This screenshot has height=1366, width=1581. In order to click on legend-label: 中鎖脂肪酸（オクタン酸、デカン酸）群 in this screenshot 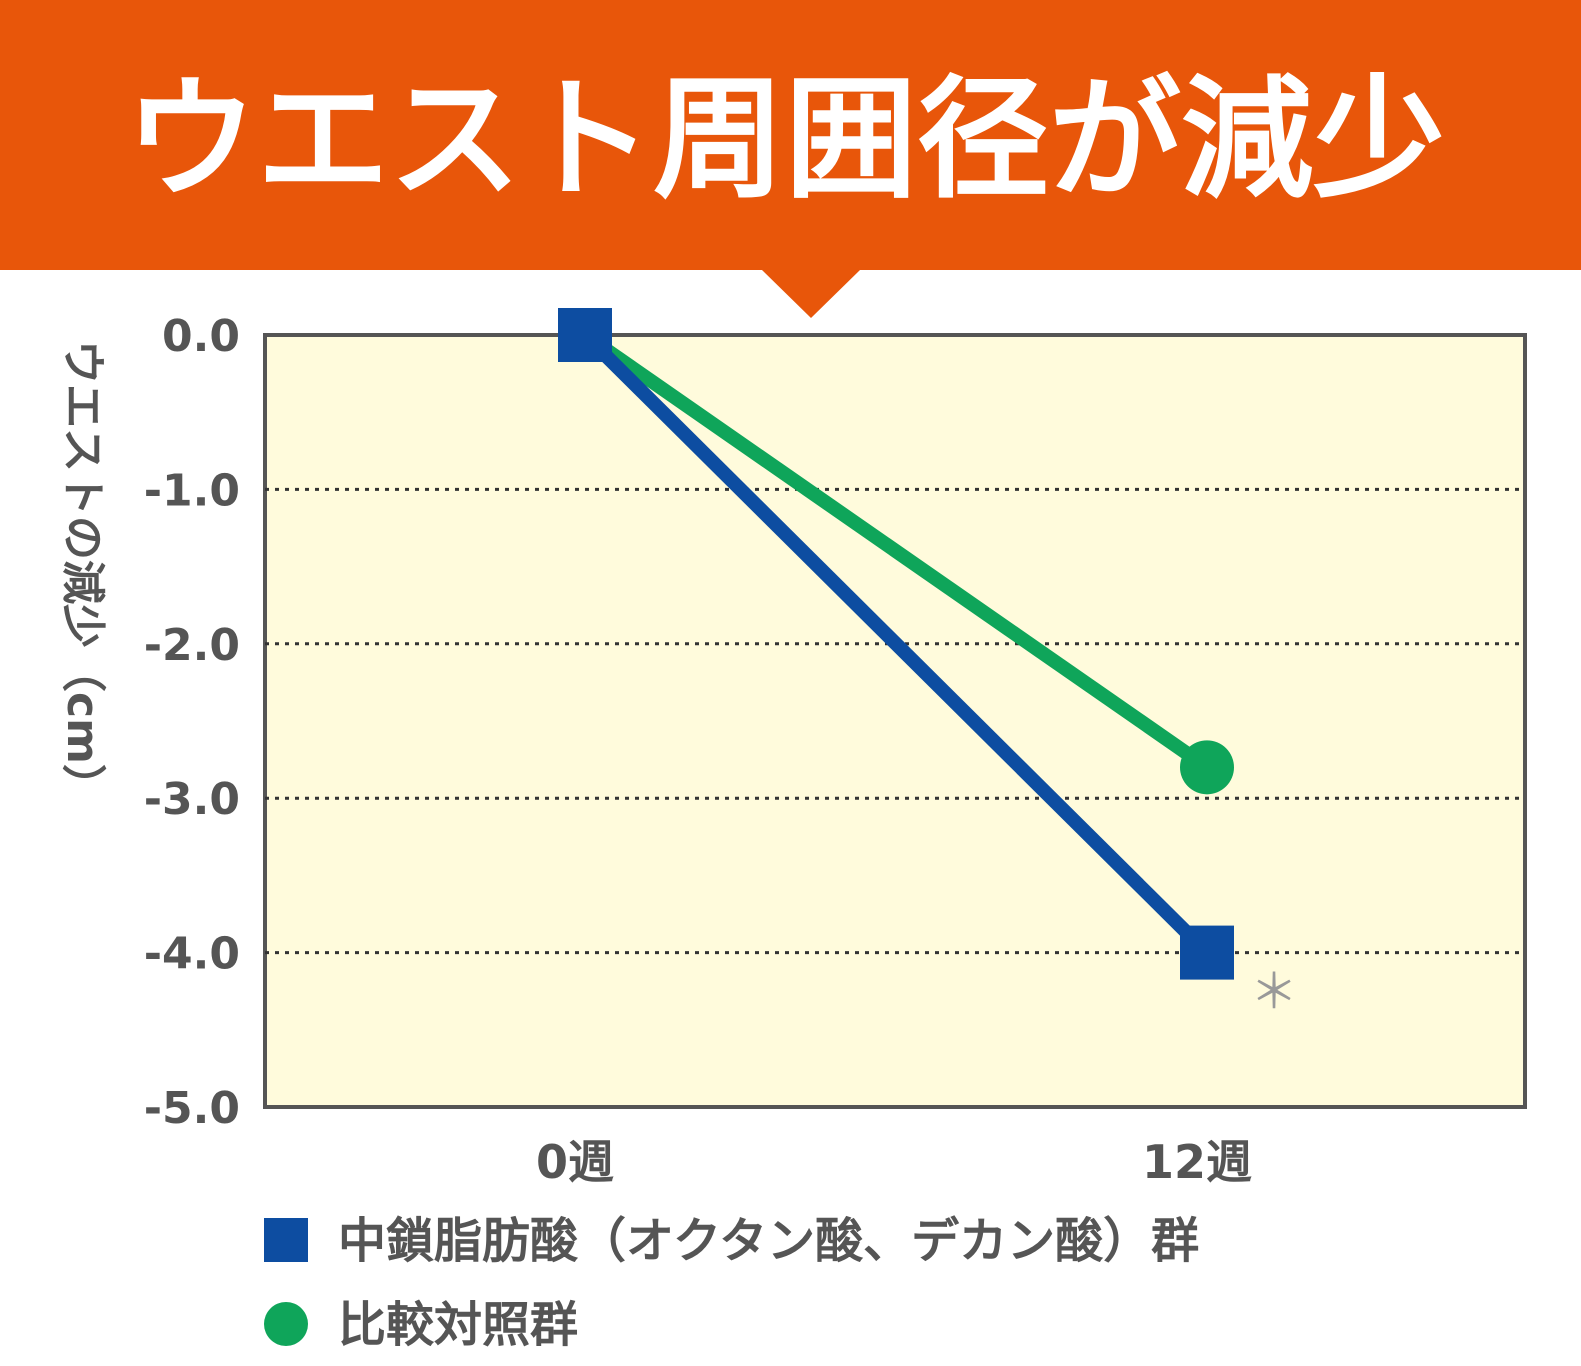, I will do `click(768, 1241)`.